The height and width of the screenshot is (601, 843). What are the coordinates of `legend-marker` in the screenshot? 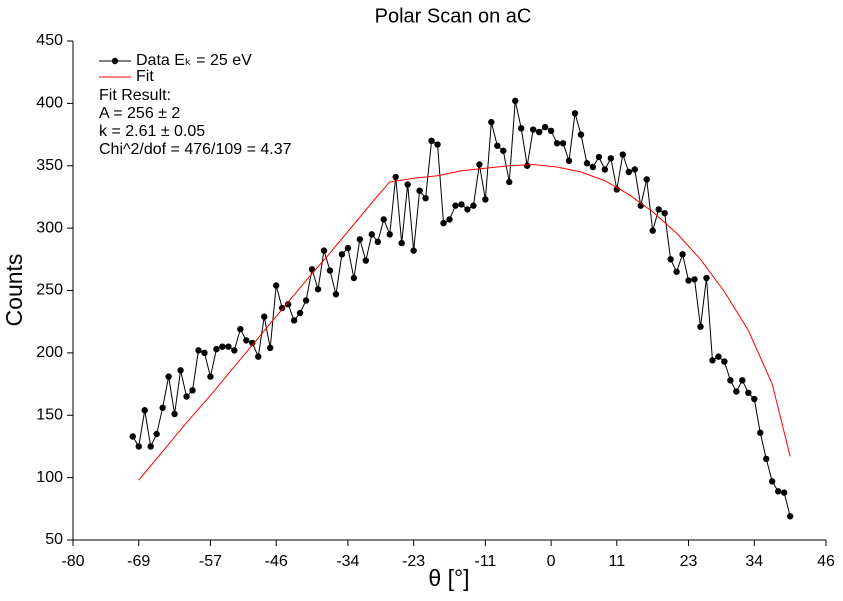 It's located at (115, 61).